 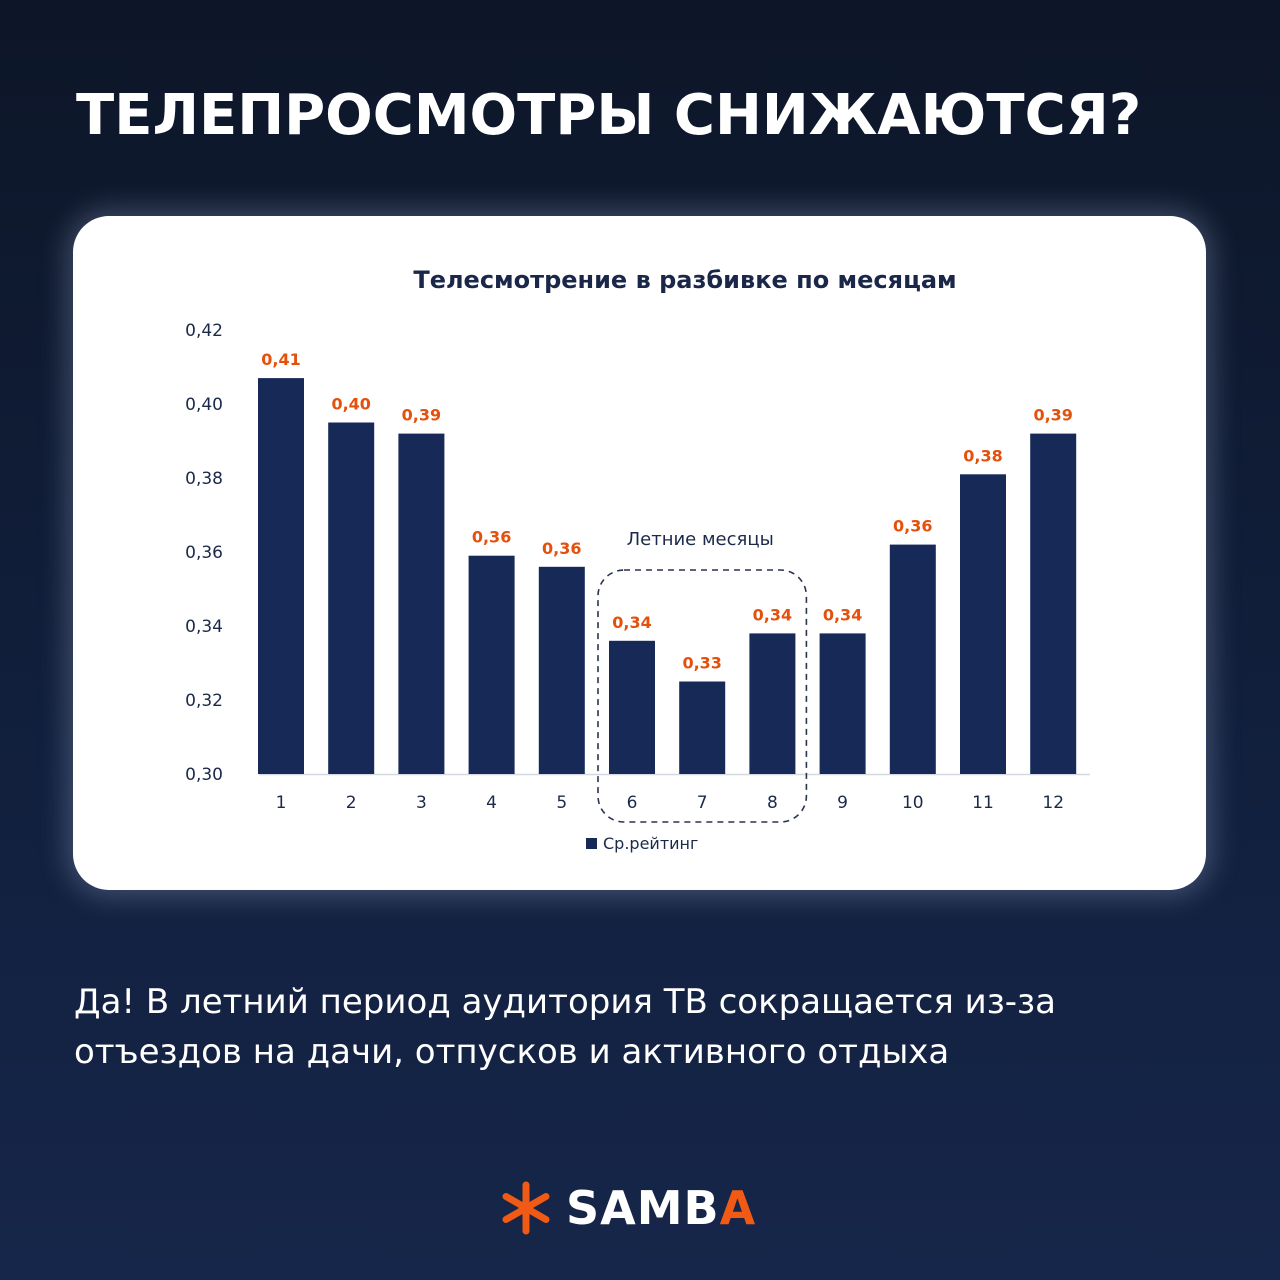 What do you see at coordinates (204, 627) in the screenshot?
I see `y-tick-label: 0,34` at bounding box center [204, 627].